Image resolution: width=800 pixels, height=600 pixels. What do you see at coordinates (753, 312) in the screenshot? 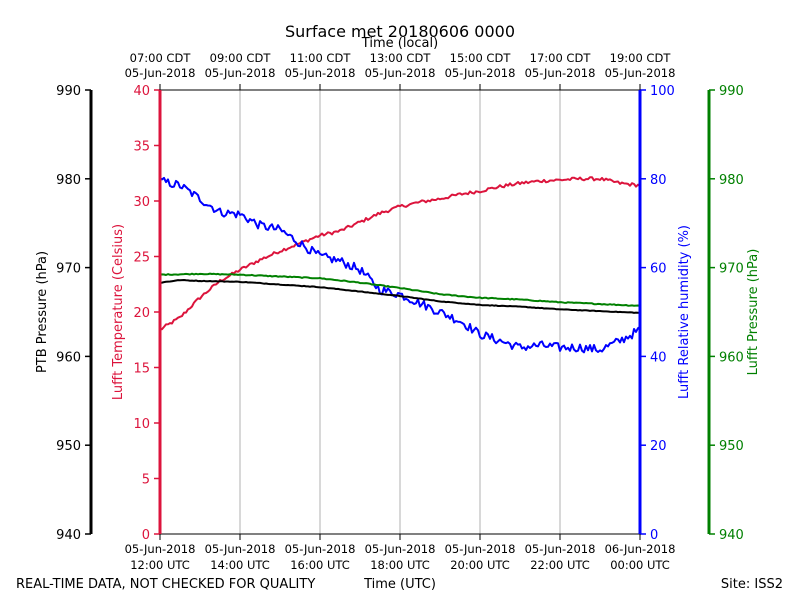
I see `lp-axis-label: Lufft Pressure (hPa)` at bounding box center [753, 312].